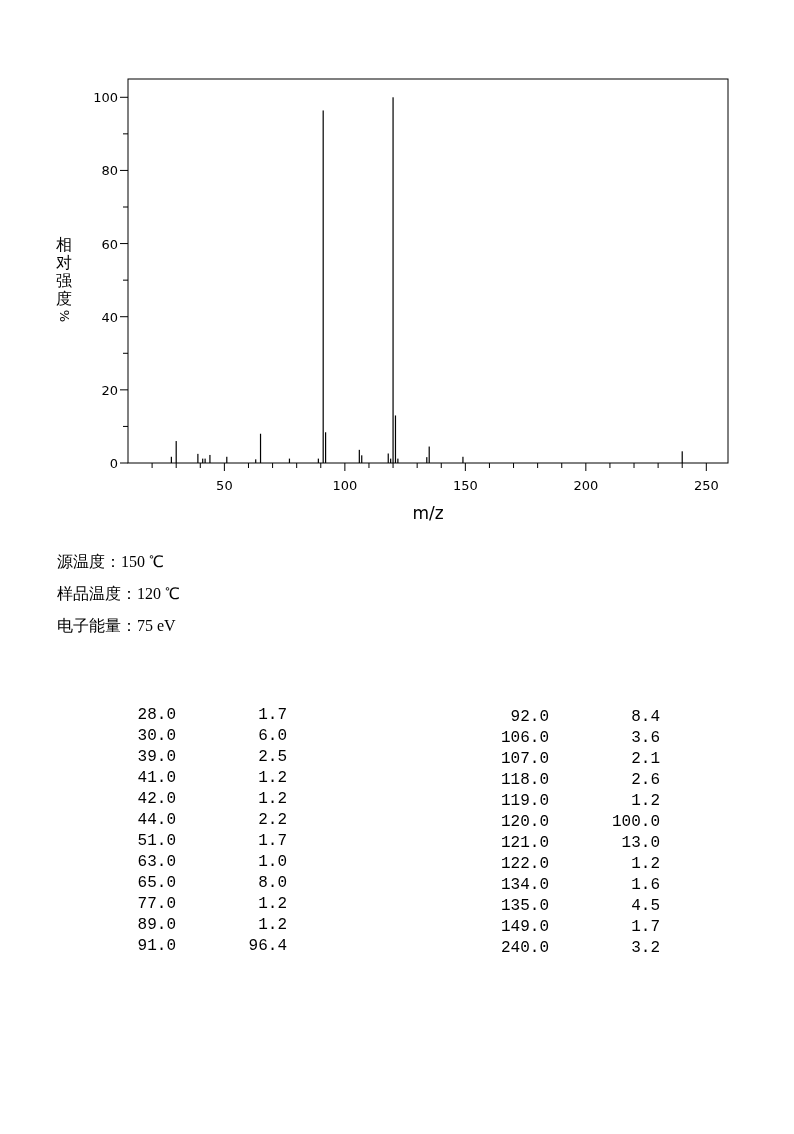 The width and height of the screenshot is (794, 1134). Describe the element at coordinates (156, 841) in the screenshot. I see `text: 51.0` at that location.